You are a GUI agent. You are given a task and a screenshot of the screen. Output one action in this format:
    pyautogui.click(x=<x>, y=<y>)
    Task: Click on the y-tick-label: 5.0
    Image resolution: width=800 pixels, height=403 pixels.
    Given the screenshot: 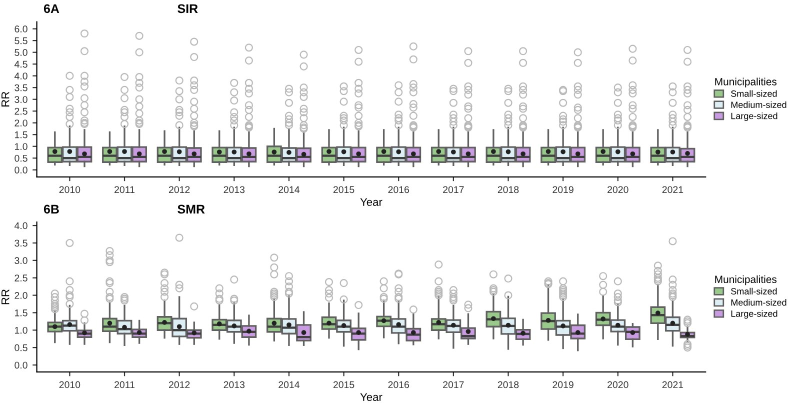 What is the action you would take?
    pyautogui.click(x=21, y=52)
    